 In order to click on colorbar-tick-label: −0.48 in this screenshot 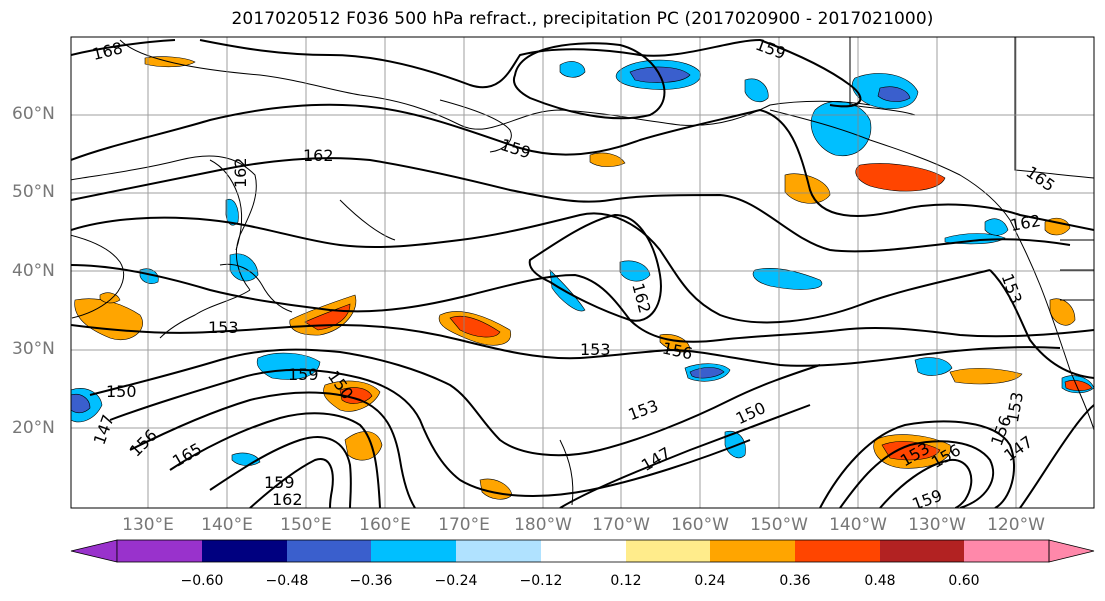, I will do `click(287, 581)`.